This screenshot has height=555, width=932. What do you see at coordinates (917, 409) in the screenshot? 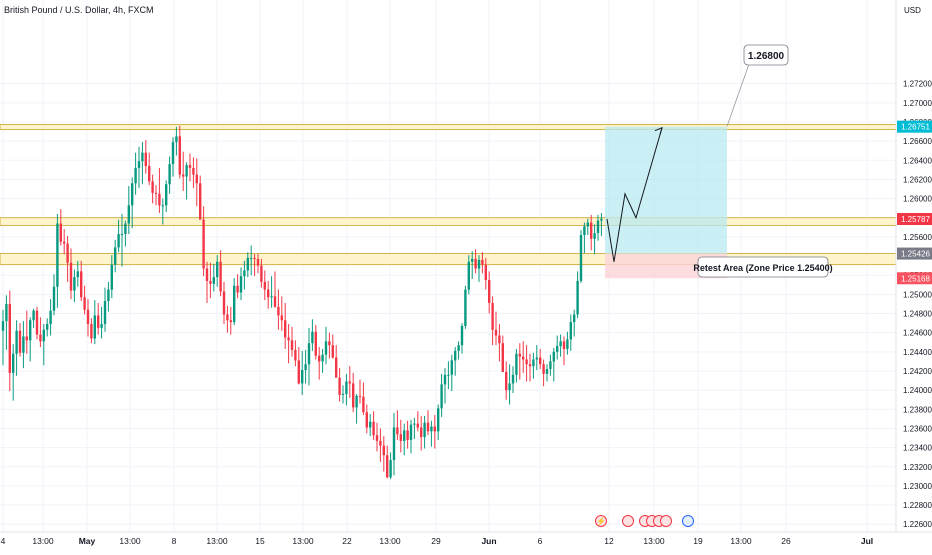
I see `price-tick-label: 1.23800` at bounding box center [917, 409].